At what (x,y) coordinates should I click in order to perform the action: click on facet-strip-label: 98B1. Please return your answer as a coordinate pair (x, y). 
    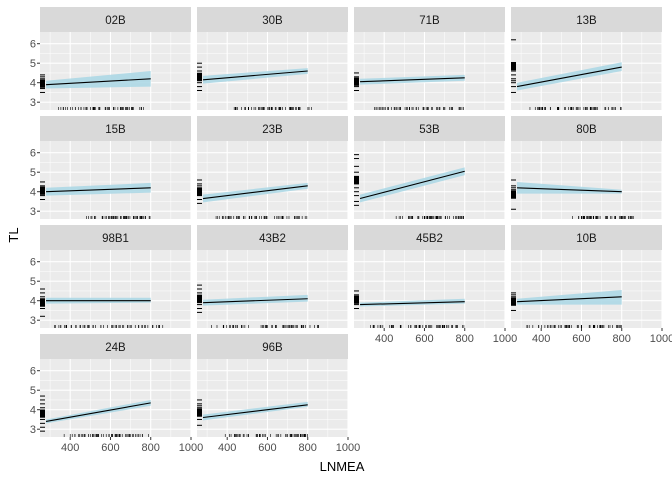
    Looking at the image, I should click on (115, 239).